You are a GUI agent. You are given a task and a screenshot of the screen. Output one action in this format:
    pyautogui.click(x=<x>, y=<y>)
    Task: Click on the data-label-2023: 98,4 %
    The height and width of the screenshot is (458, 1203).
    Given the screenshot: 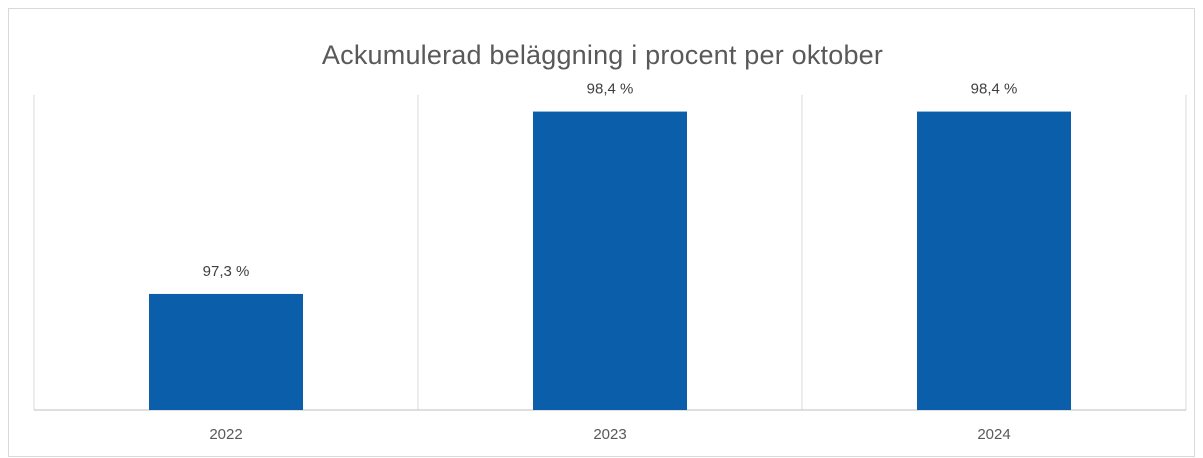 What is the action you would take?
    pyautogui.click(x=610, y=89)
    